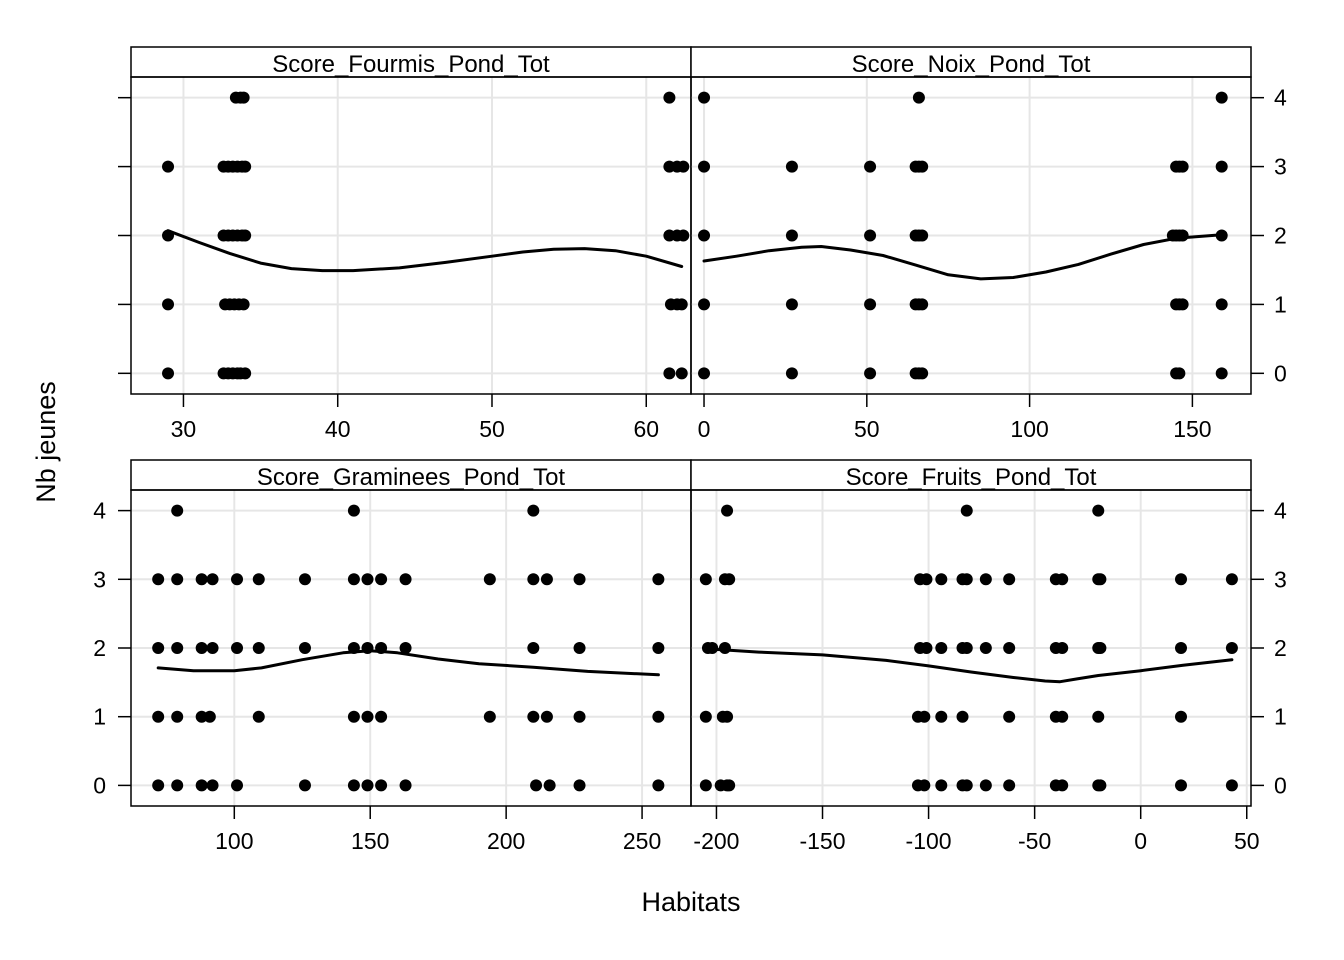 The width and height of the screenshot is (1344, 960). What do you see at coordinates (234, 841) in the screenshot?
I see `x-tick-label: 100` at bounding box center [234, 841].